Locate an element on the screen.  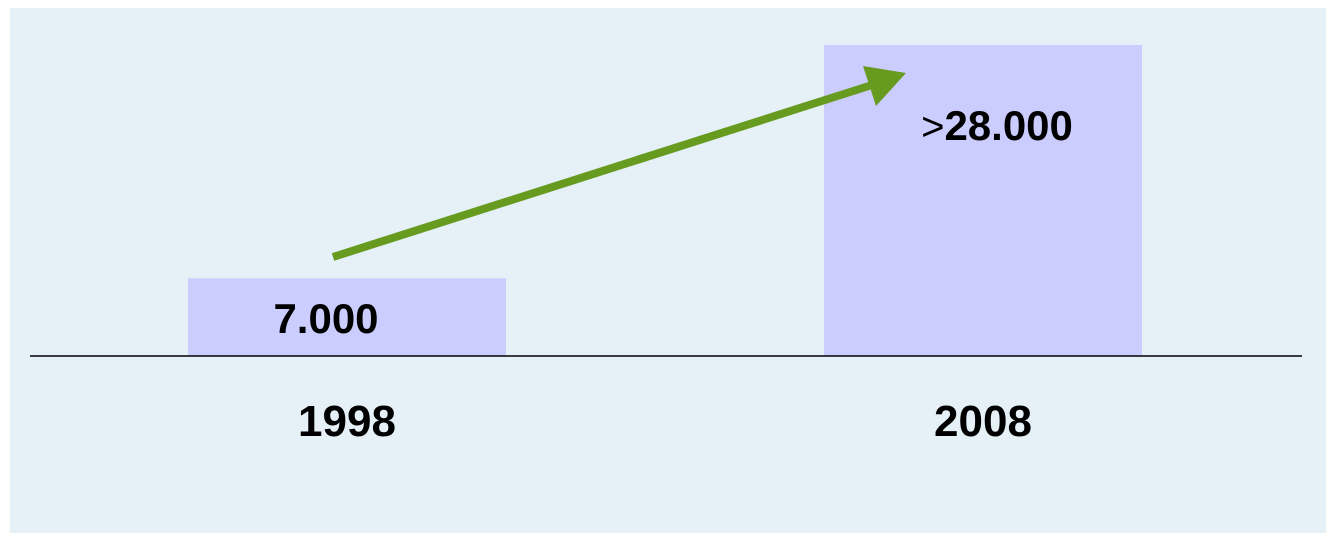
data-label-value-1998: 7.000 is located at coordinates (325, 318).